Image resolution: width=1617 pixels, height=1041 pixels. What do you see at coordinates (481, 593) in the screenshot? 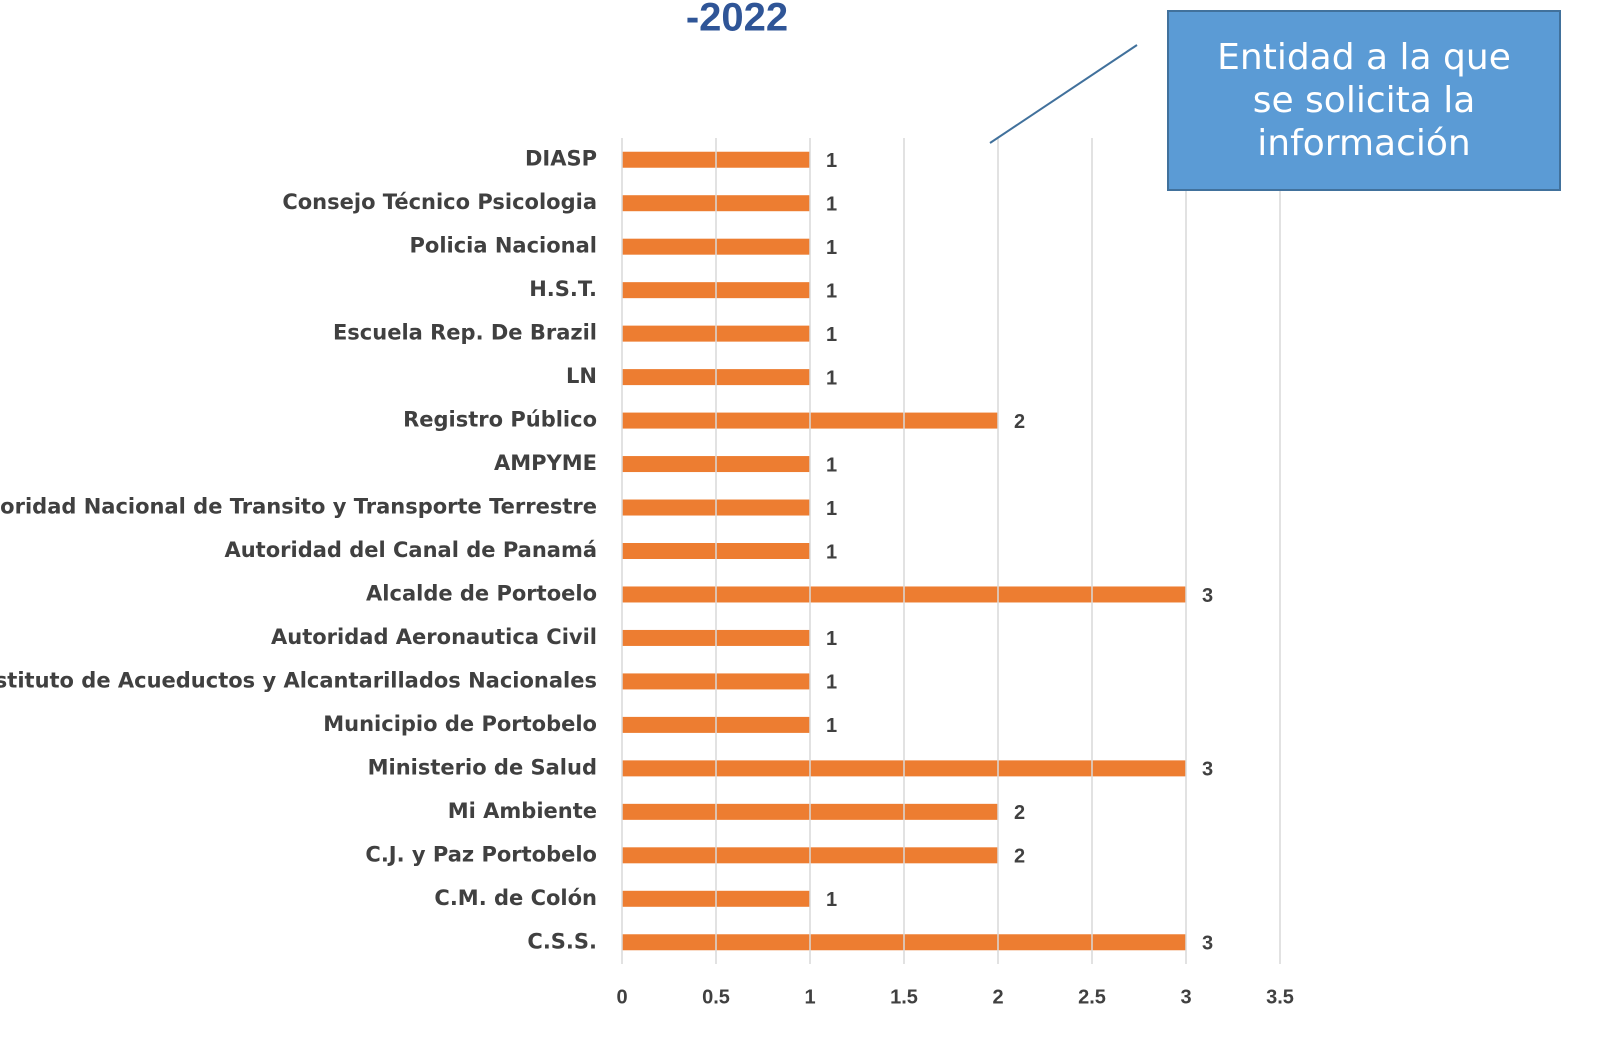
I see `y-tick-label: Alcalde de Portoelo` at bounding box center [481, 593].